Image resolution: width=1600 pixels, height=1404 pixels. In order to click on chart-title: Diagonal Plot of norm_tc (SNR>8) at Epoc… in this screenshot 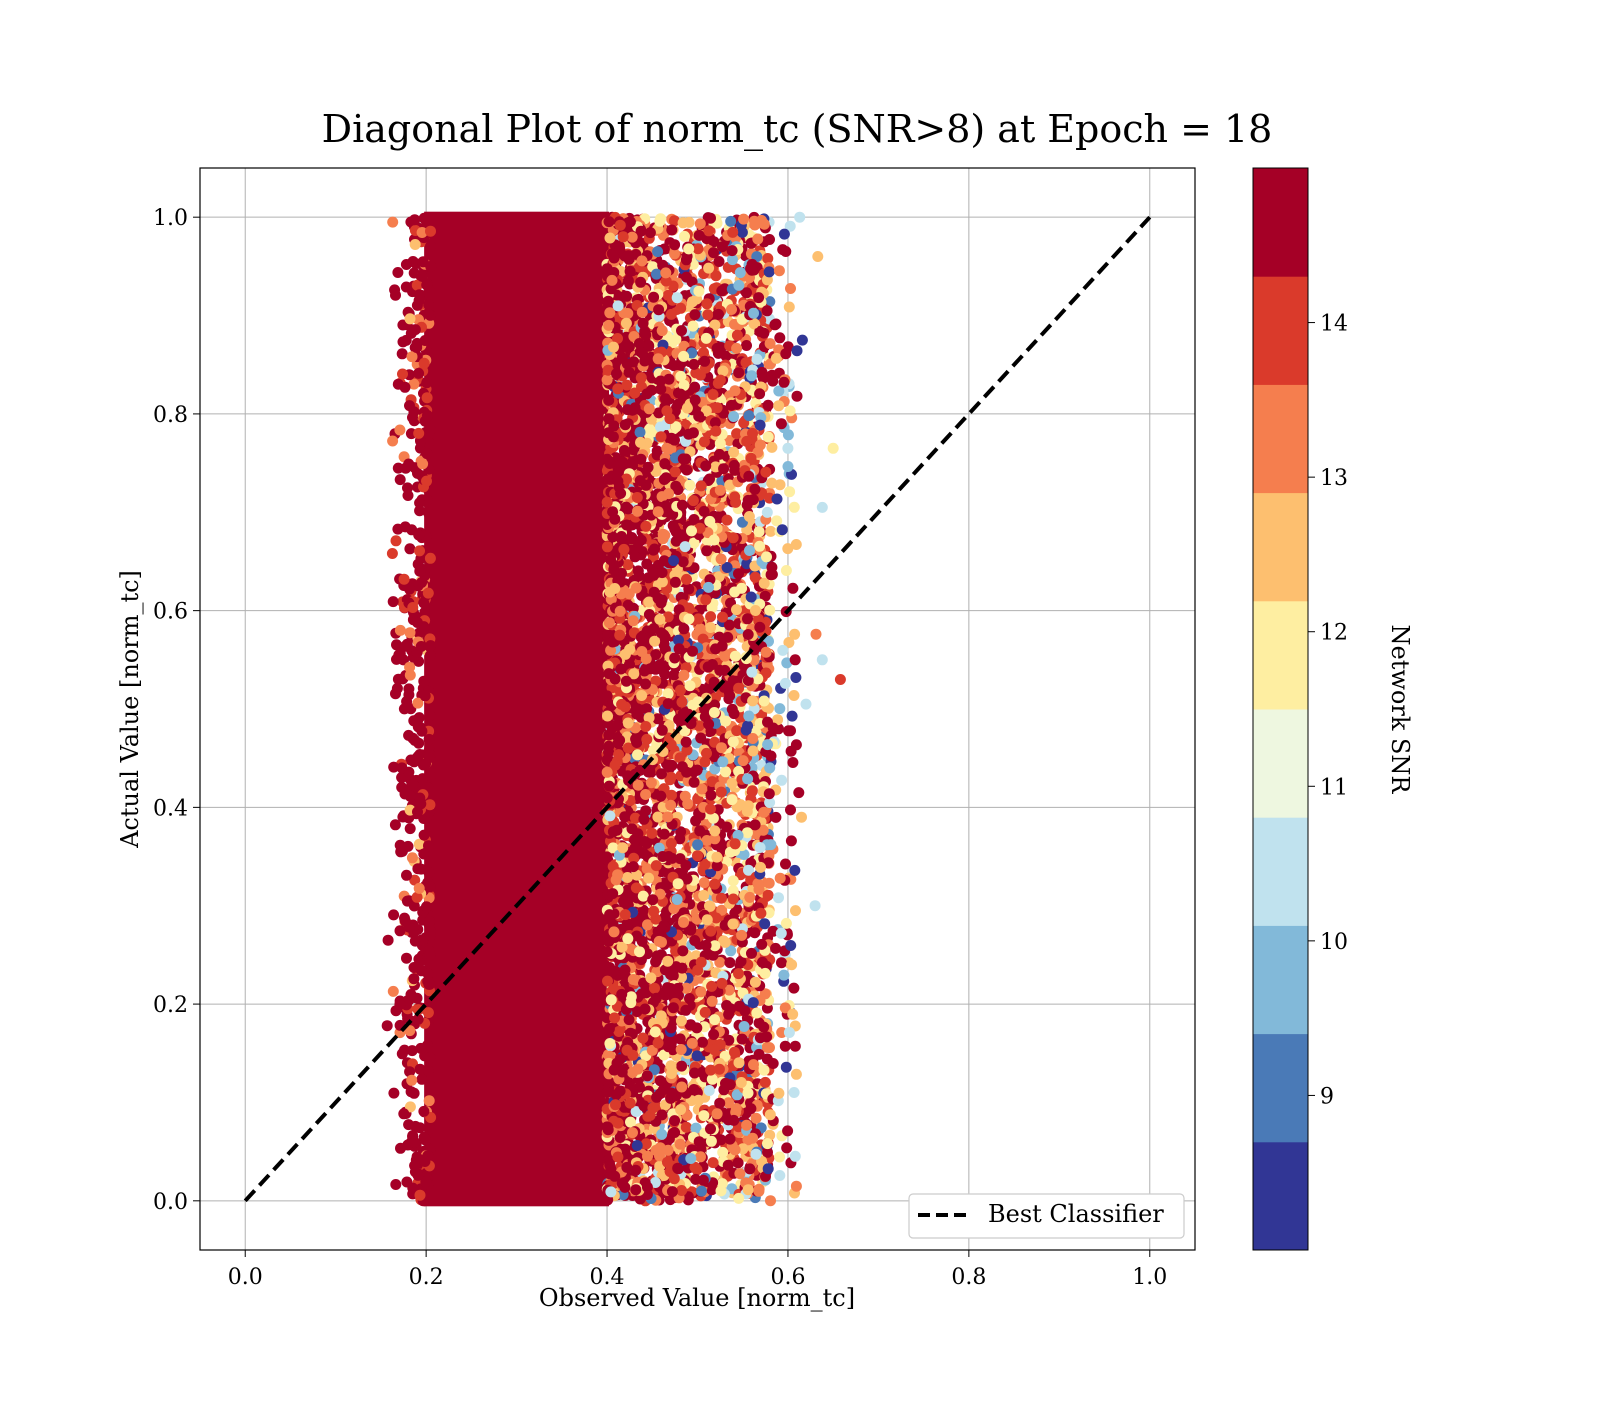, I will do `click(797, 129)`.